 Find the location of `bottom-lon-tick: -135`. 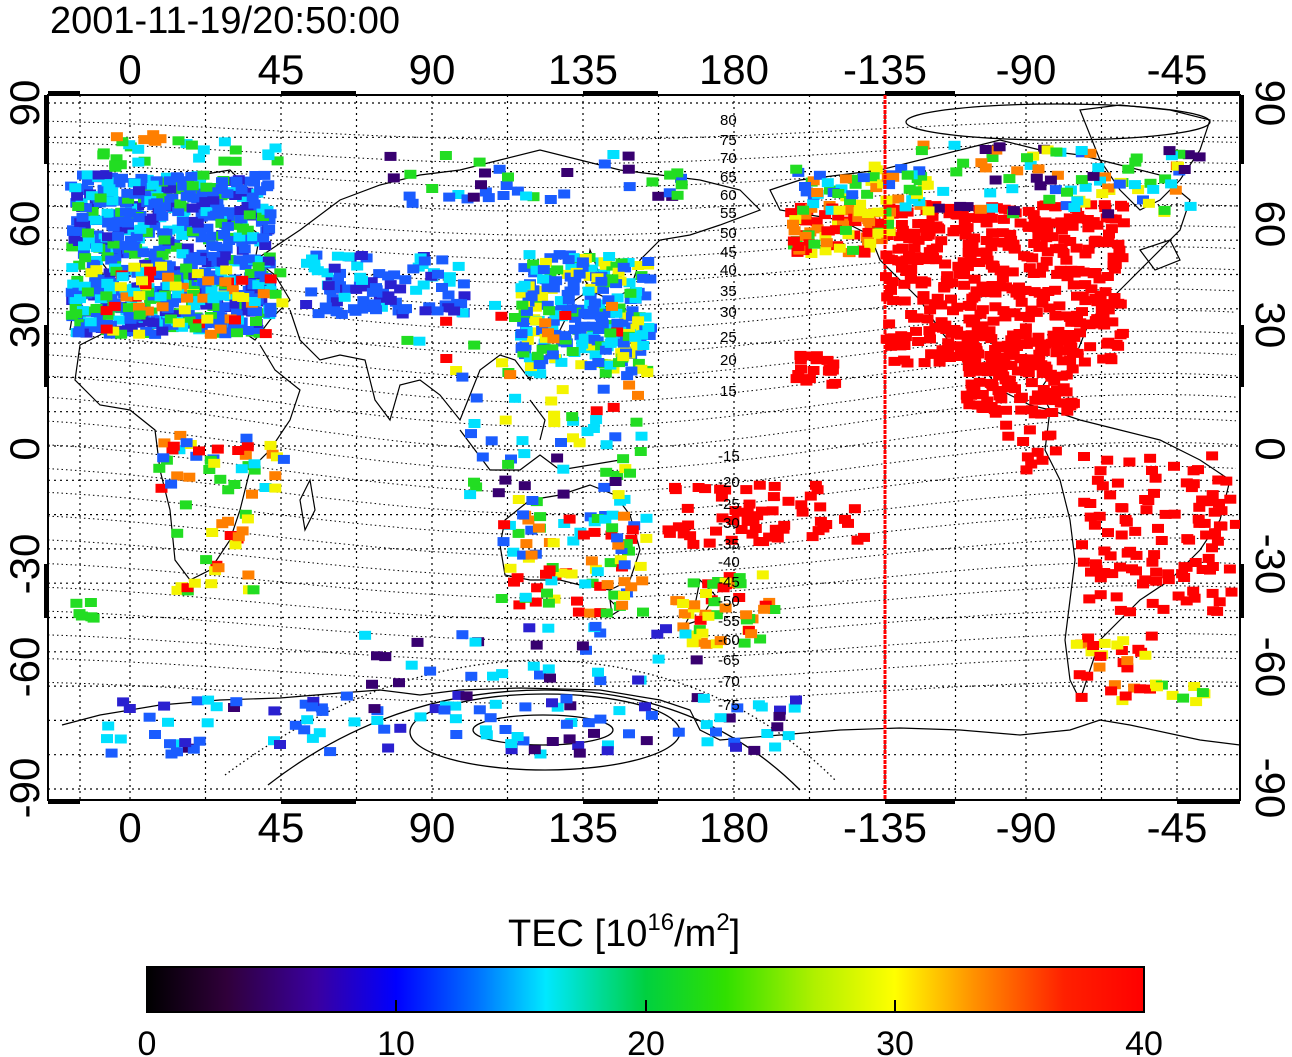

bottom-lon-tick: -135 is located at coordinates (885, 827).